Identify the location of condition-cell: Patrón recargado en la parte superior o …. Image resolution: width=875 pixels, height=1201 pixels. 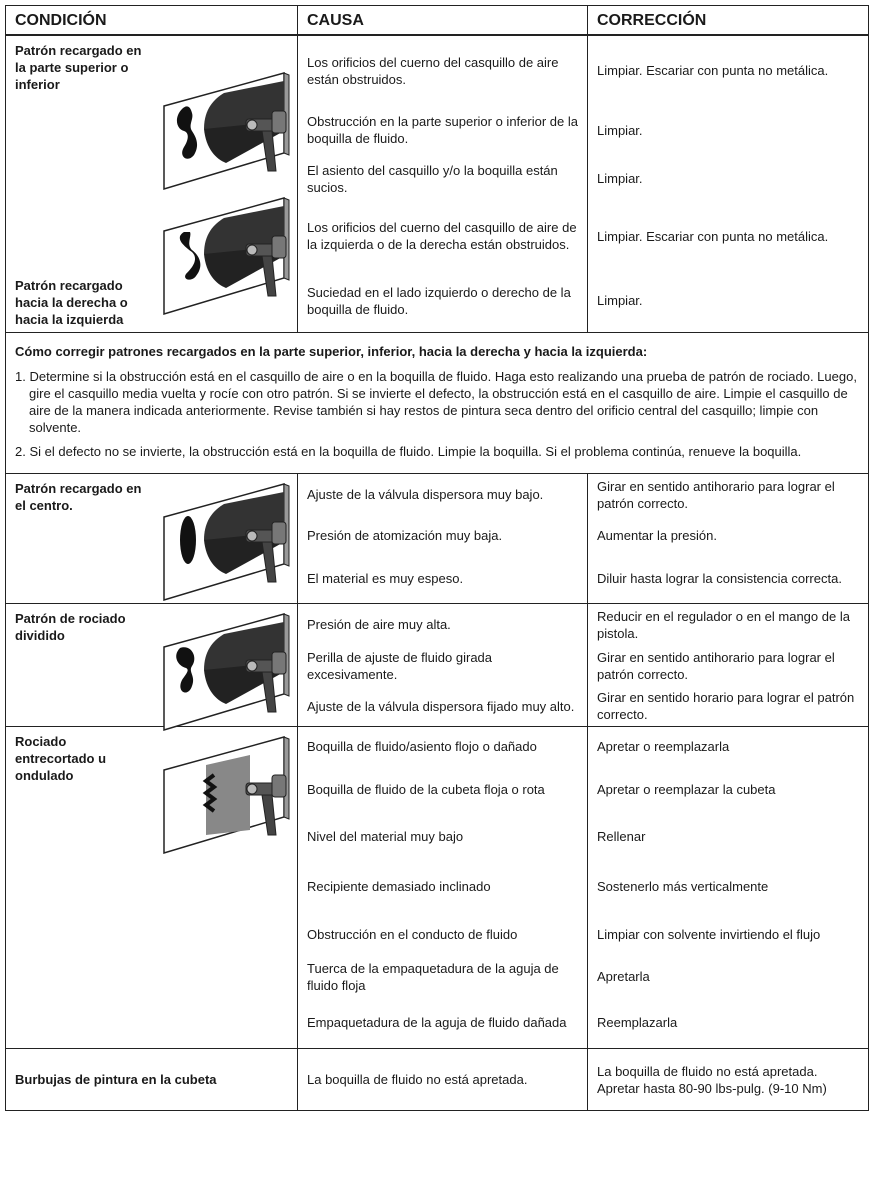
(151, 183).